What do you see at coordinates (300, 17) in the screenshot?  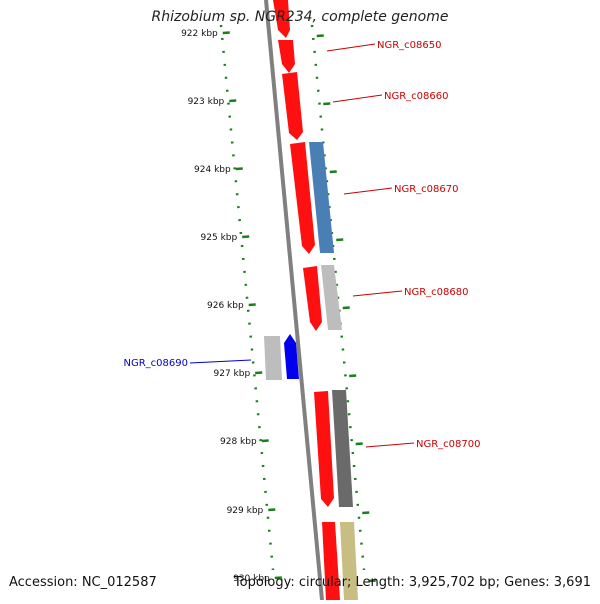 I see `genome-title: Rhizobium sp. NGR234, complete genome` at bounding box center [300, 17].